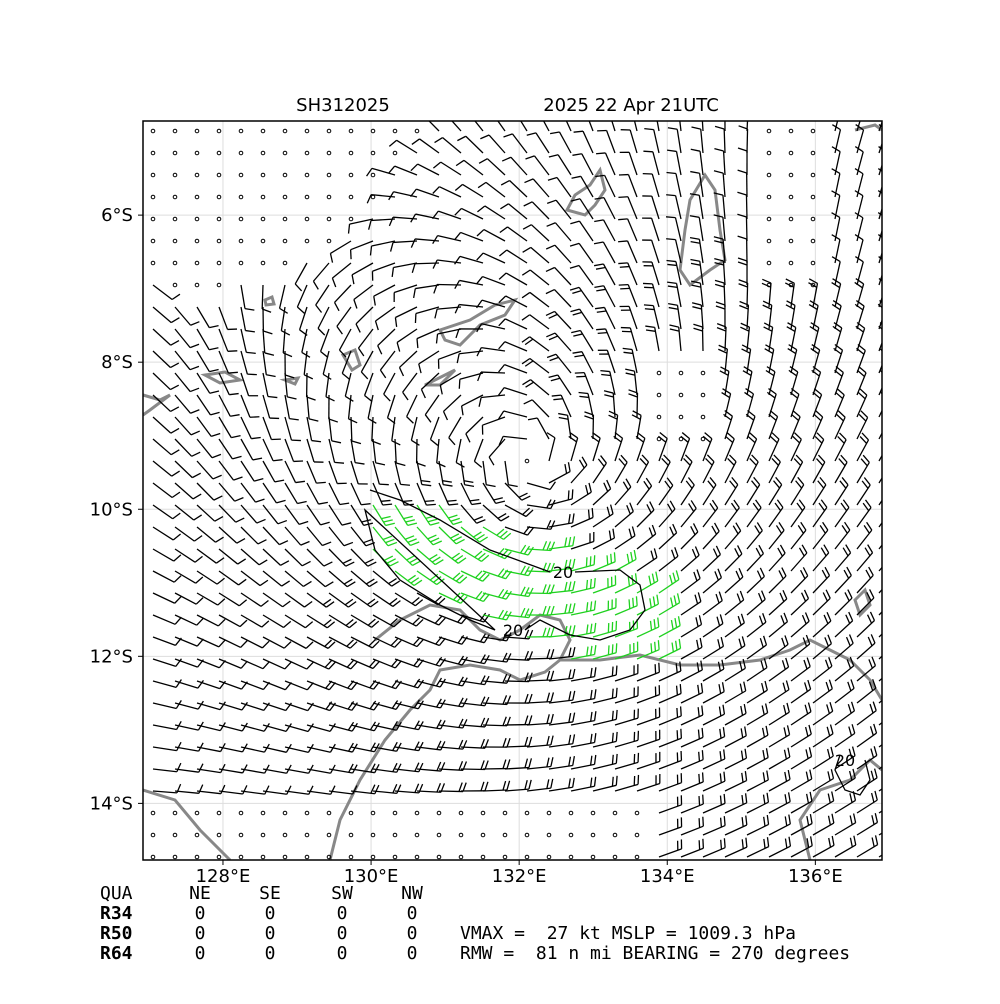 The width and height of the screenshot is (1000, 1004). I want to click on y-tick-label: 6°S, so click(117, 215).